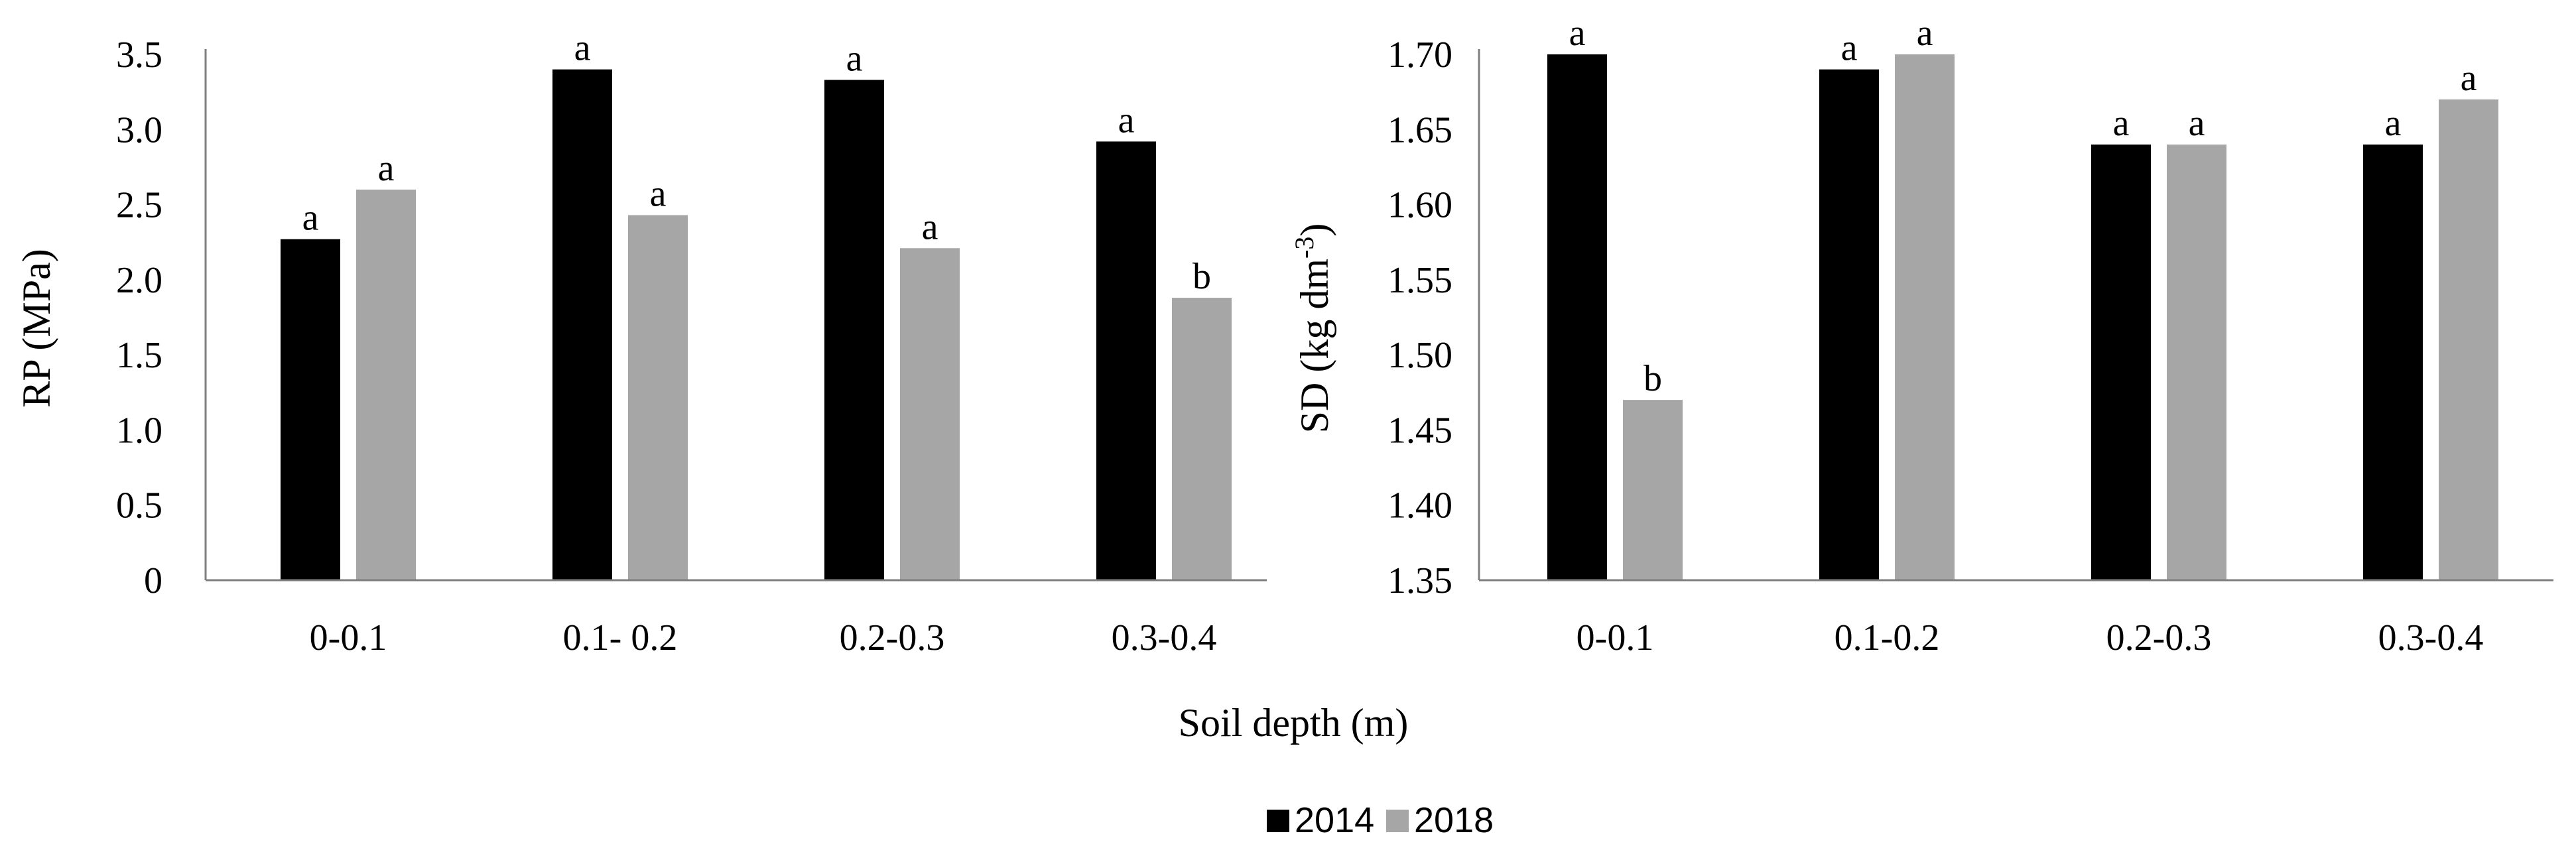  What do you see at coordinates (1381, 820) in the screenshot?
I see `legend: 2014 2018` at bounding box center [1381, 820].